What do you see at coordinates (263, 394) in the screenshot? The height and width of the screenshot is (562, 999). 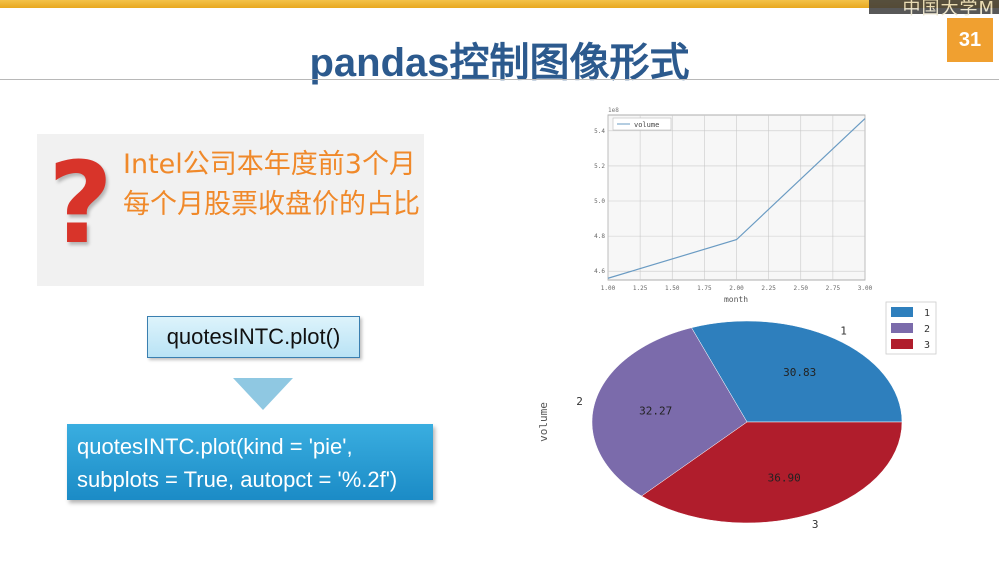 I see `down-arrow-icon` at bounding box center [263, 394].